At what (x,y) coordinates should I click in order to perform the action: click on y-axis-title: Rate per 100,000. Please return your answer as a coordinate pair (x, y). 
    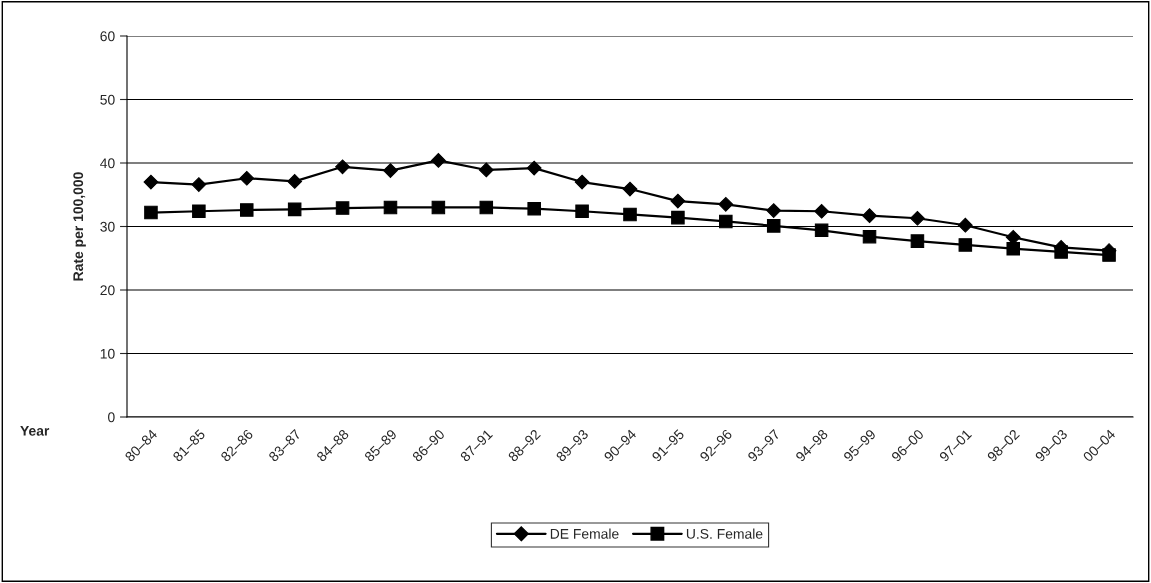
    Looking at the image, I should click on (79, 226).